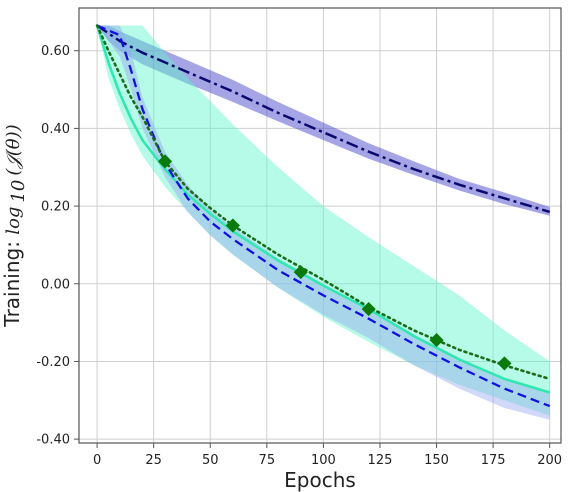  I want to click on y-tick-label: 0.40, so click(55, 129).